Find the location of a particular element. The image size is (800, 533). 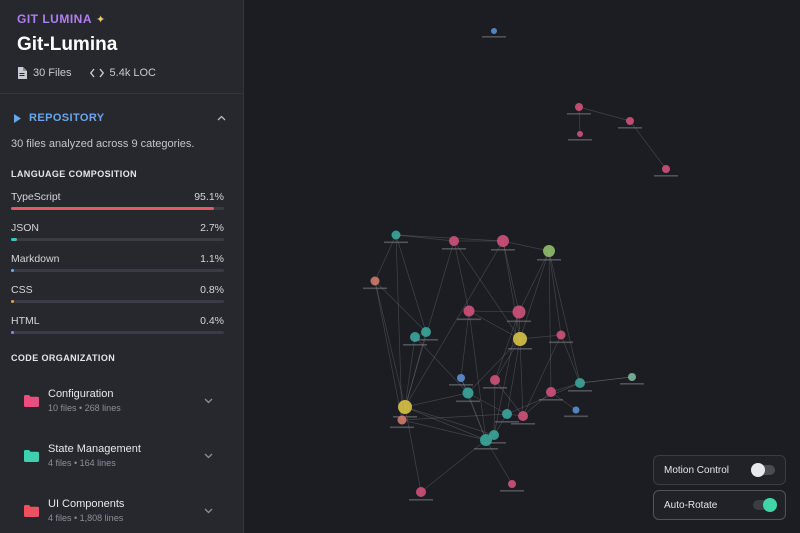

repository-section-toggle: REPOSITORY is located at coordinates (121, 118).